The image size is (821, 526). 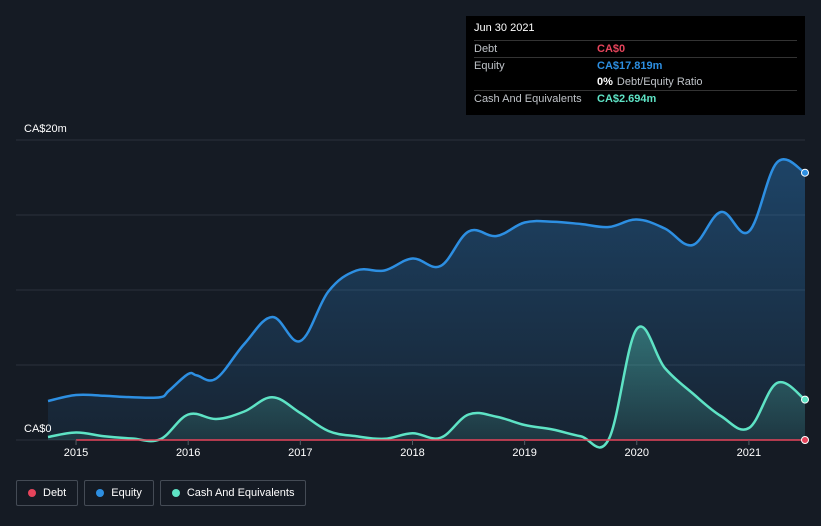 What do you see at coordinates (627, 99) in the screenshot?
I see `tooltip-cash-value: CA$2.694m` at bounding box center [627, 99].